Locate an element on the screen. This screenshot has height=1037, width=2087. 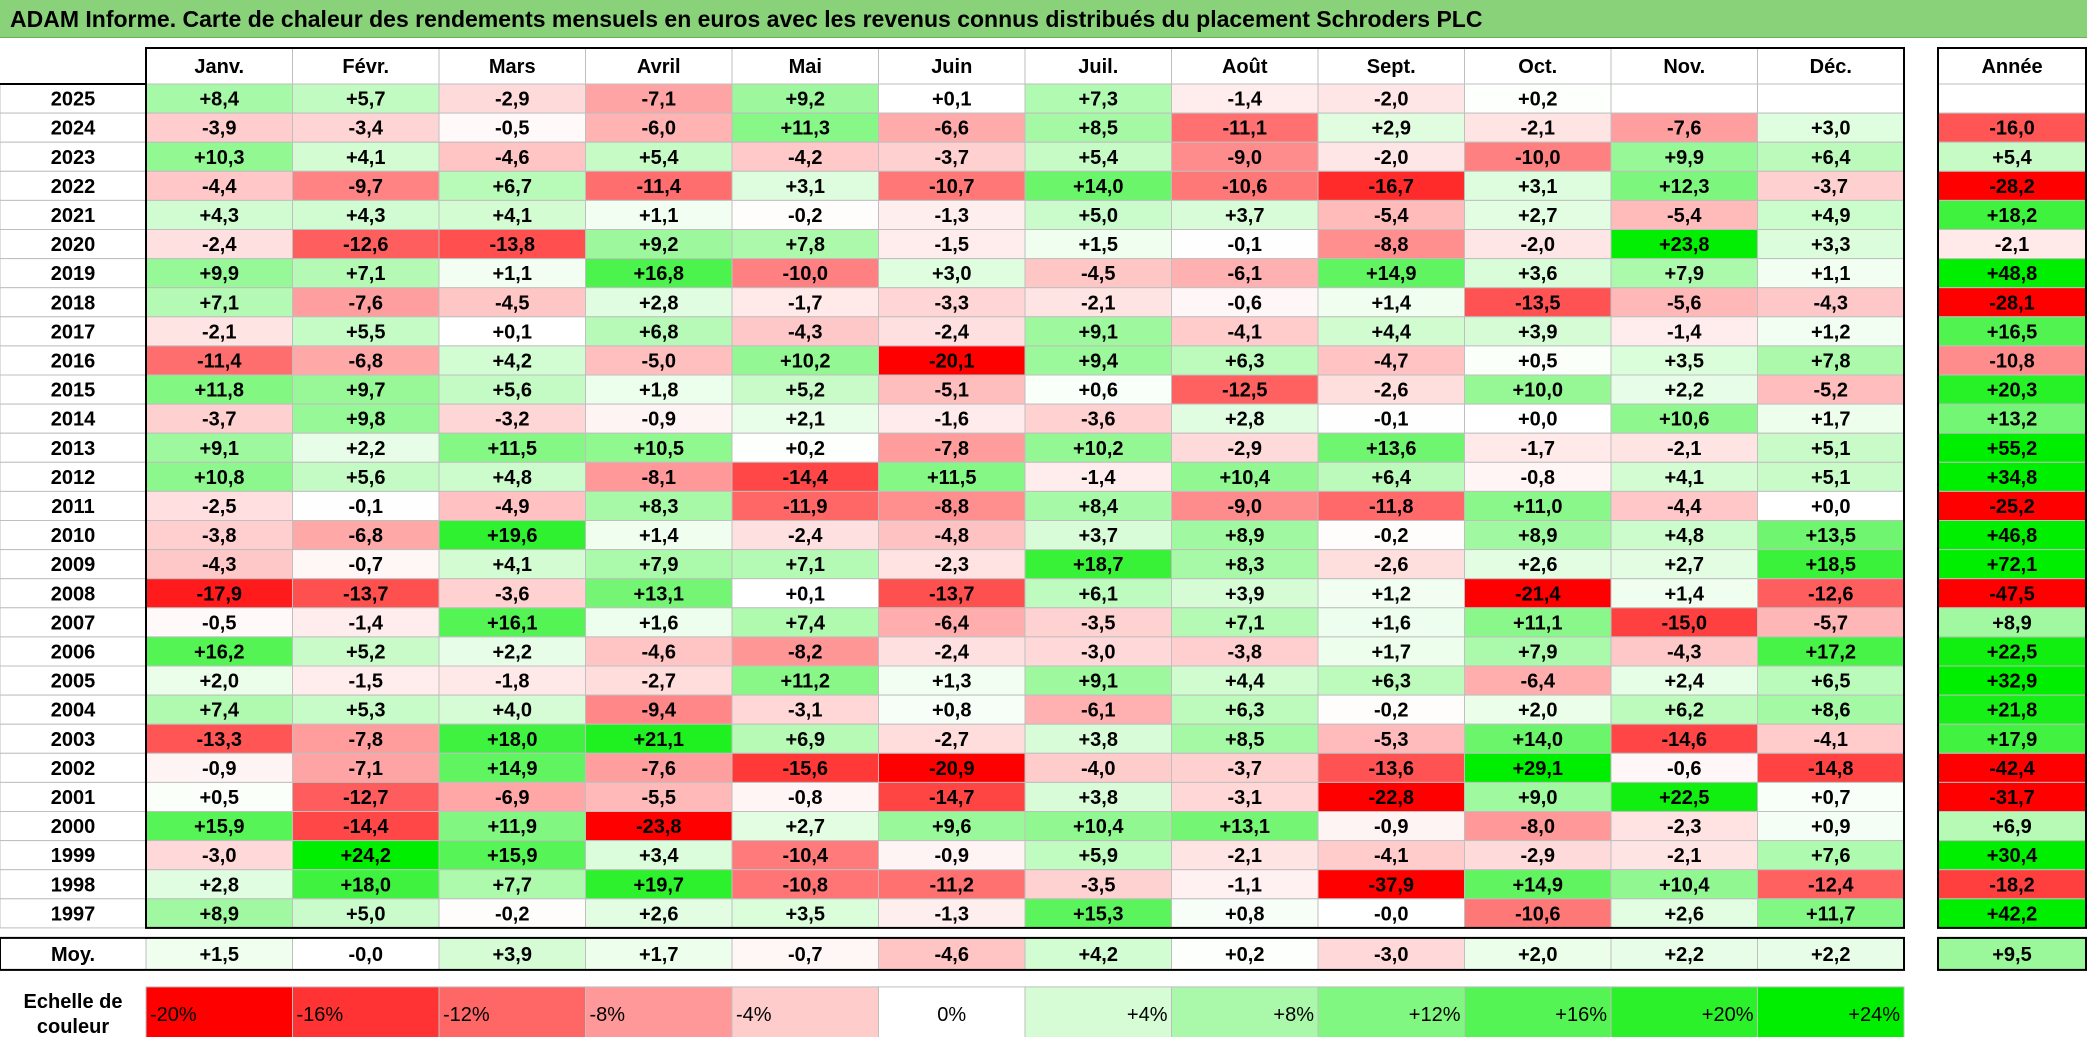
heatmap-cell: -4,5 is located at coordinates (1098, 274).